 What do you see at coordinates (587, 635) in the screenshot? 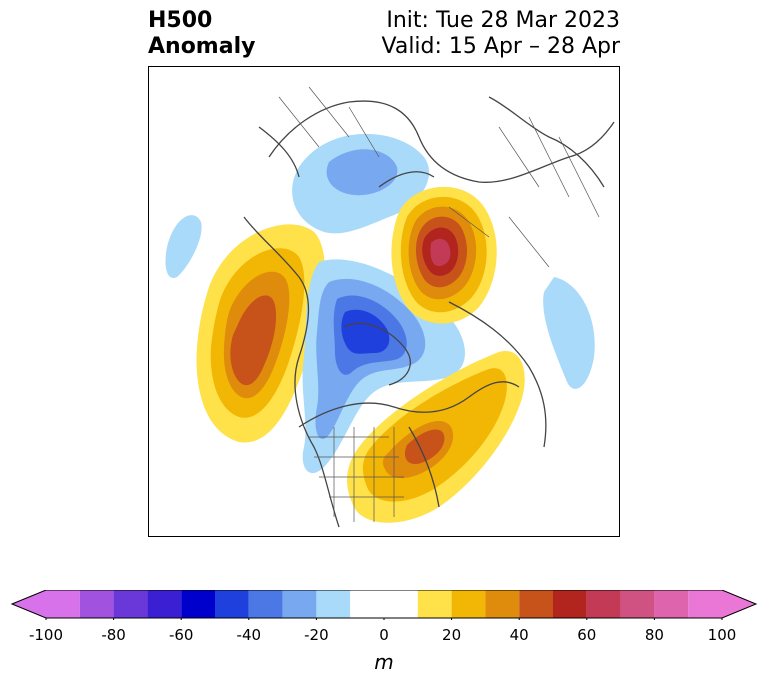
I see `colorbar-tick-label: 60` at bounding box center [587, 635].